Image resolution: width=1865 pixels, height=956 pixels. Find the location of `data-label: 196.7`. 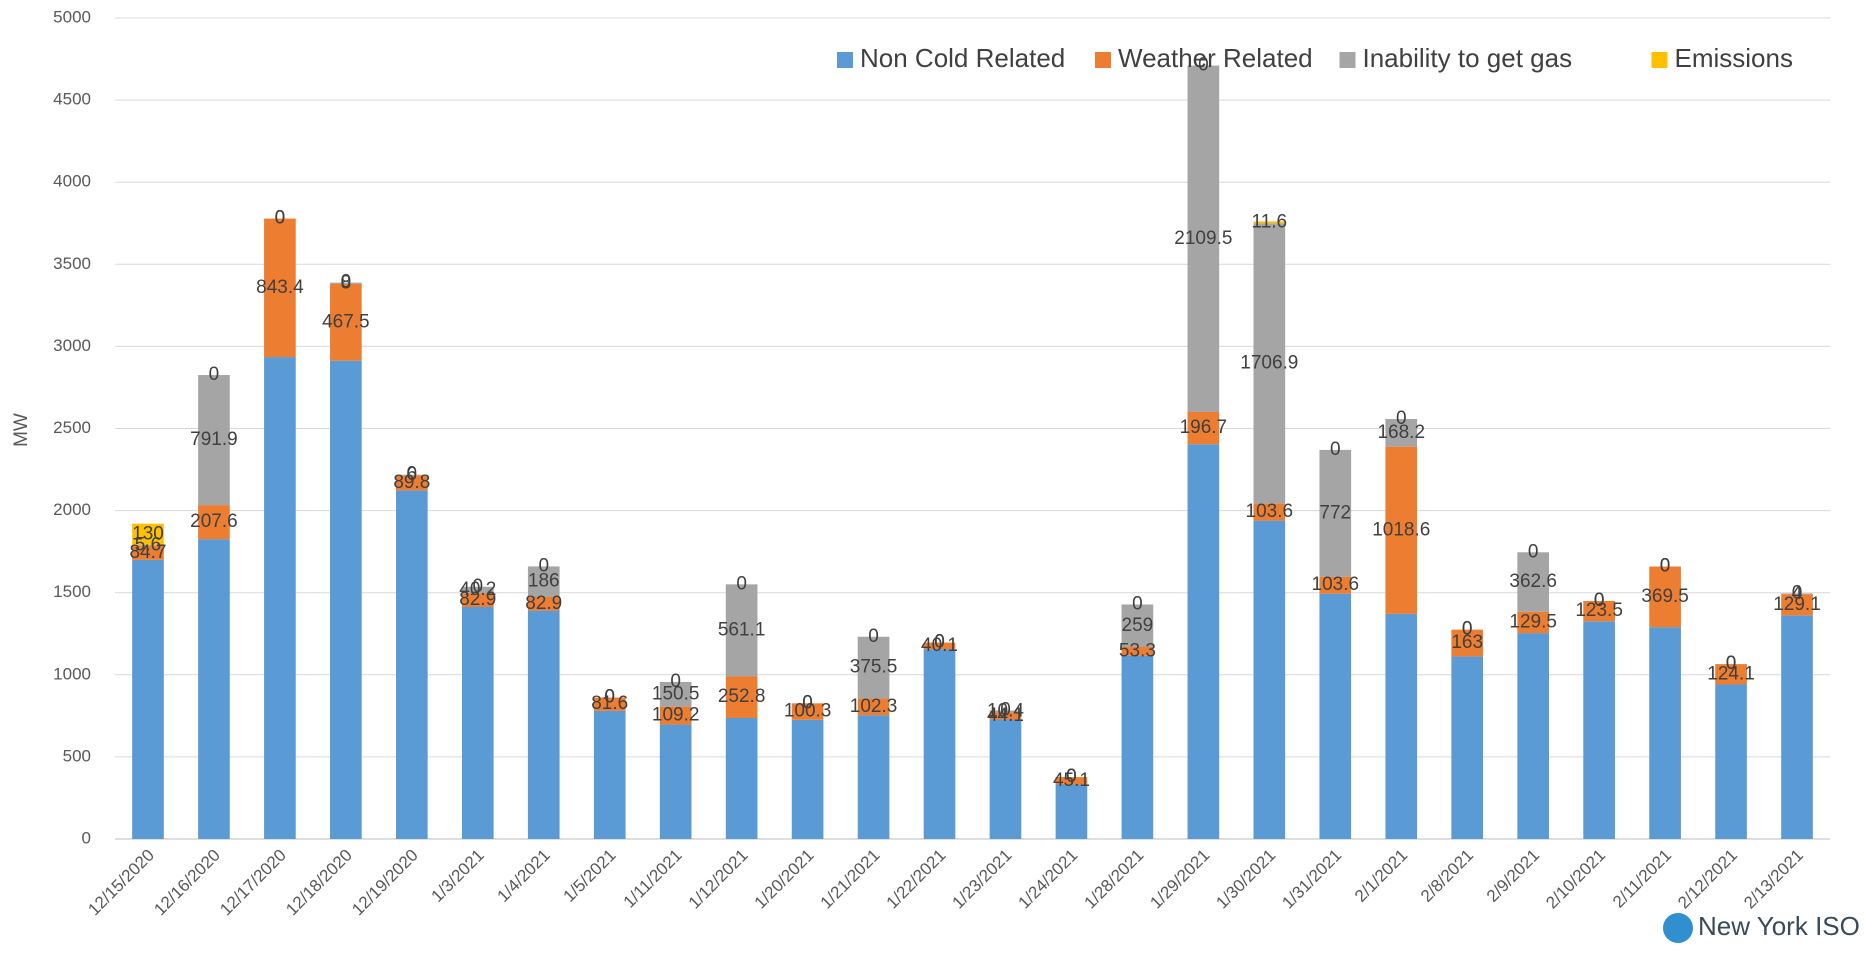

data-label: 196.7 is located at coordinates (1204, 427).